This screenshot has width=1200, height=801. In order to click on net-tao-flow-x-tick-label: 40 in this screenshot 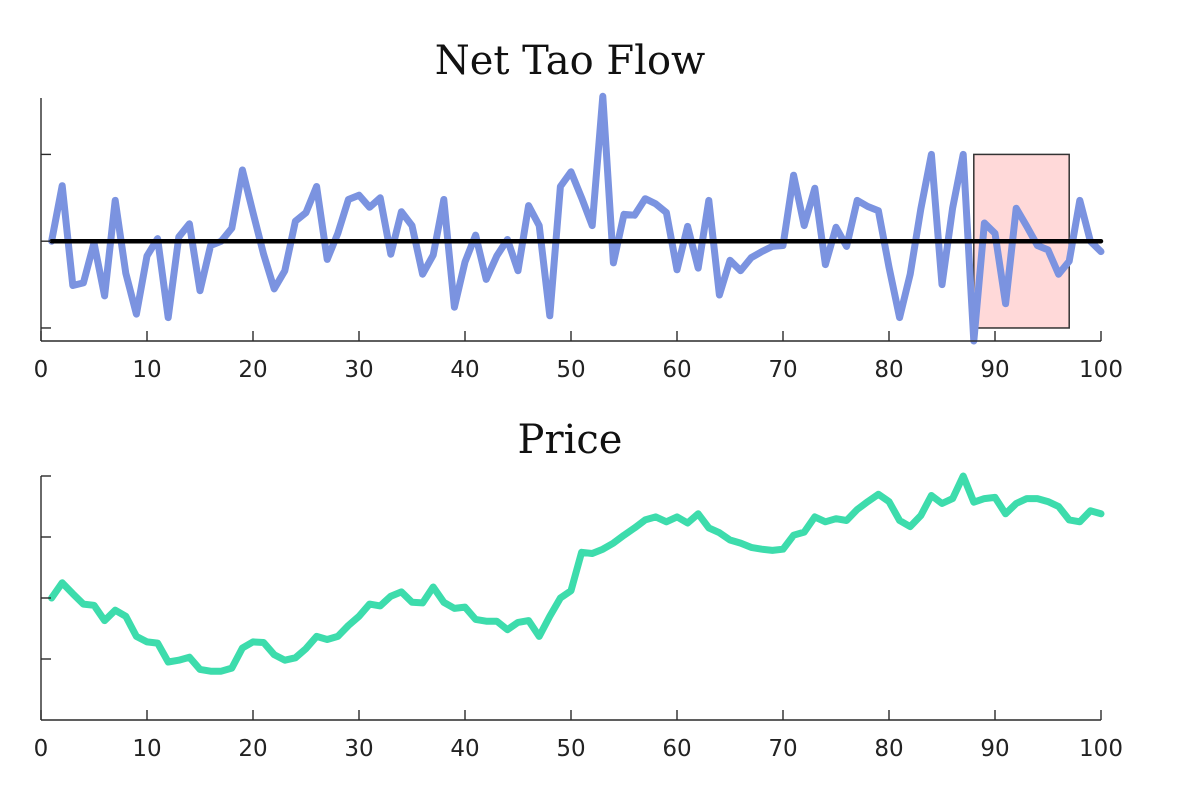, I will do `click(464, 370)`.